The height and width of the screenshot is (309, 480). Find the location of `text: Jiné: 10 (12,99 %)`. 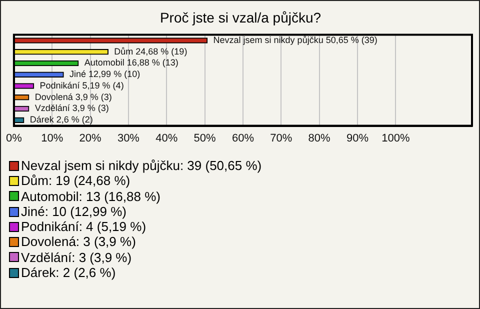

text: Jiné: 10 (12,99 %) is located at coordinates (74, 212).